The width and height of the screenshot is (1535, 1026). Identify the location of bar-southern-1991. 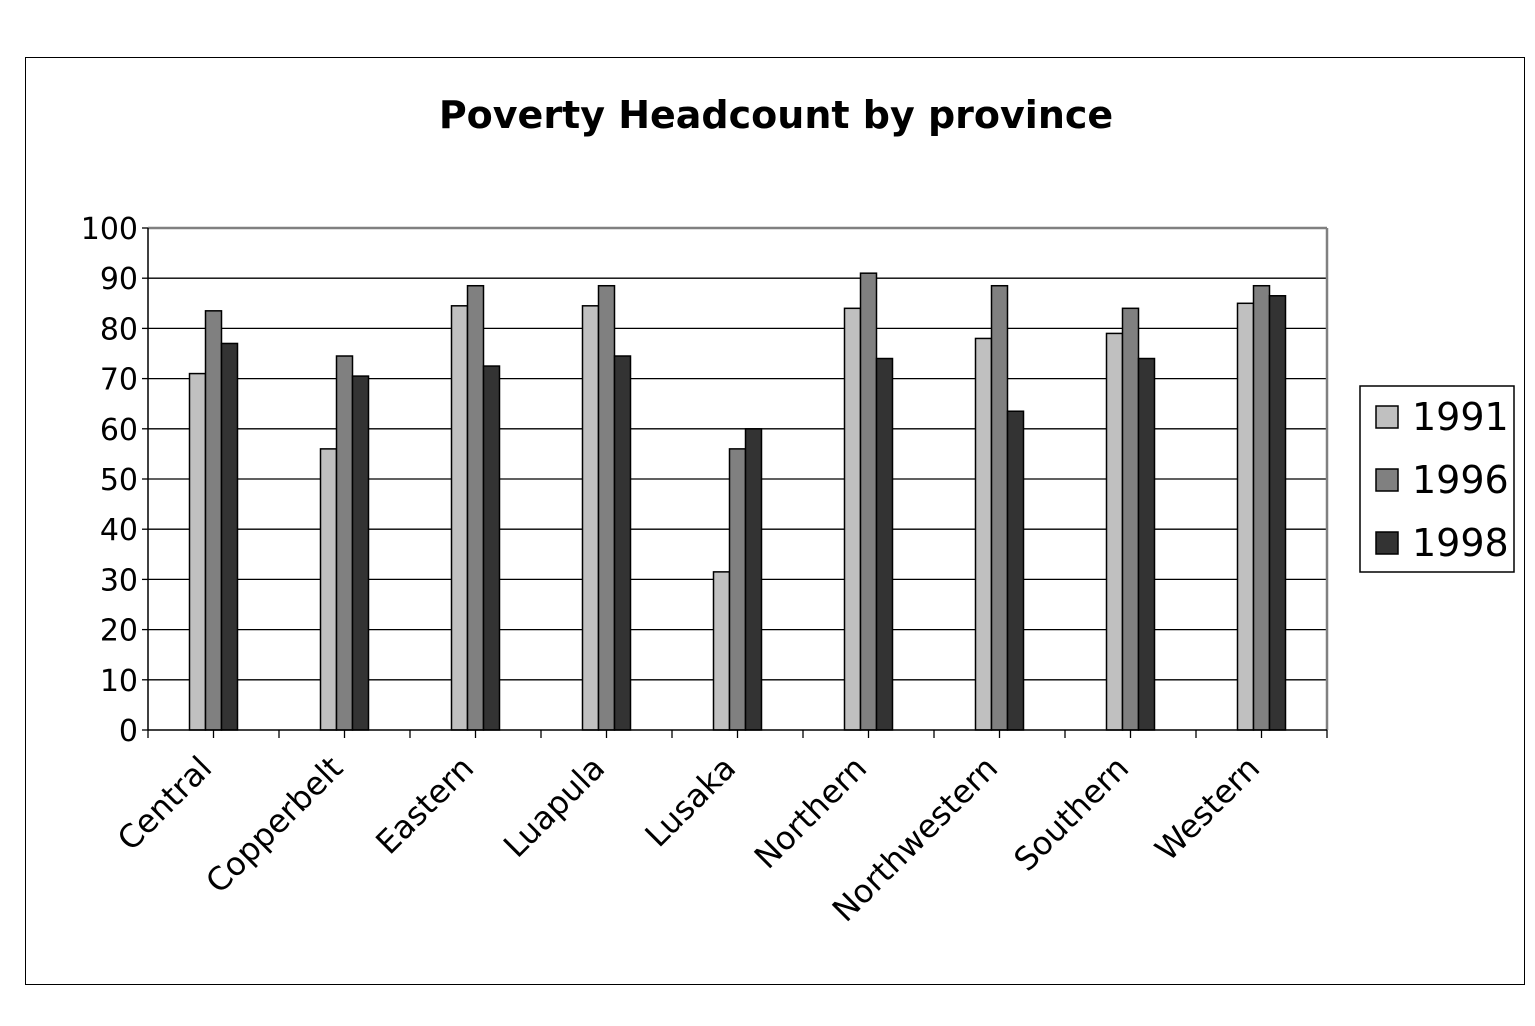
(1114, 531).